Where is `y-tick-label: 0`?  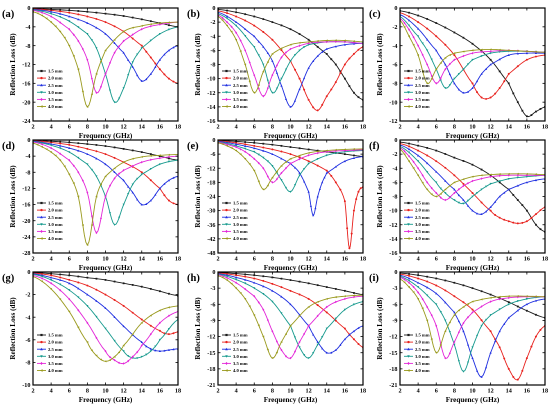 y-tick-label: 0 is located at coordinates (213, 8).